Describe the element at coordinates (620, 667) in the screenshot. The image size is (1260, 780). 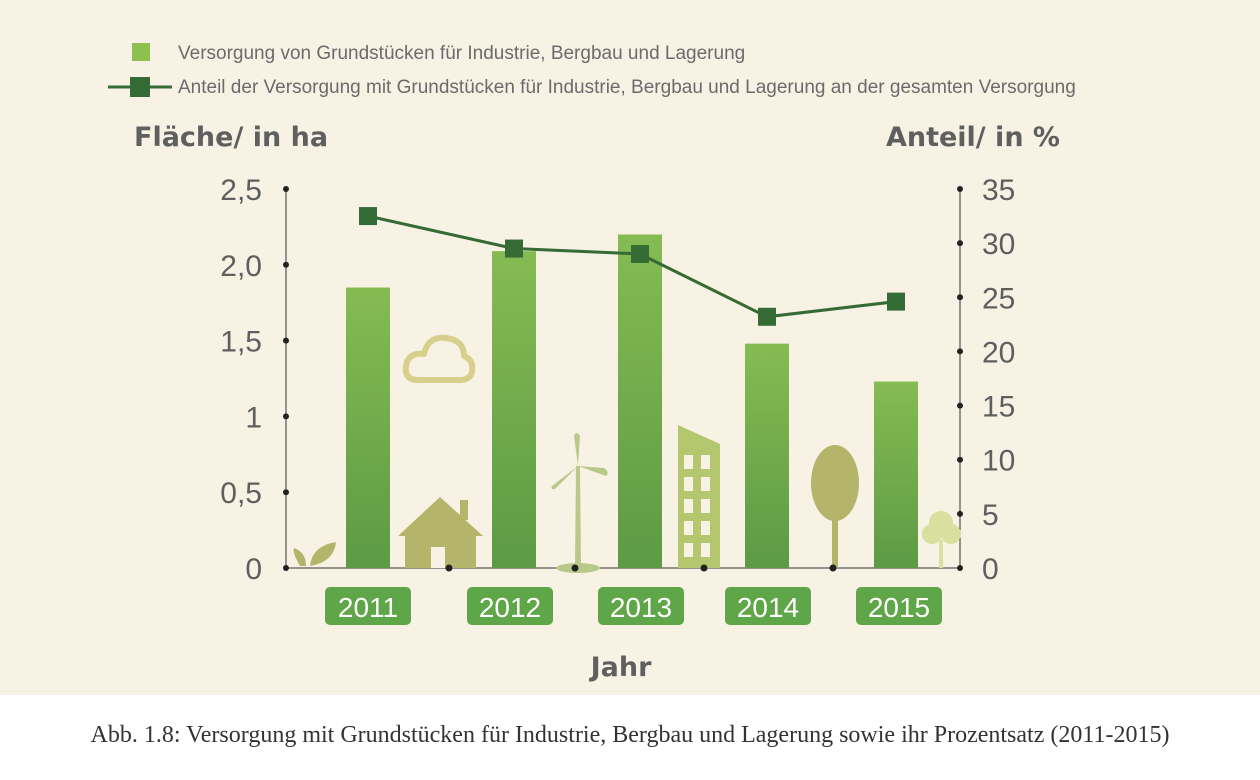
I see `x-axis-title: Jahr` at that location.